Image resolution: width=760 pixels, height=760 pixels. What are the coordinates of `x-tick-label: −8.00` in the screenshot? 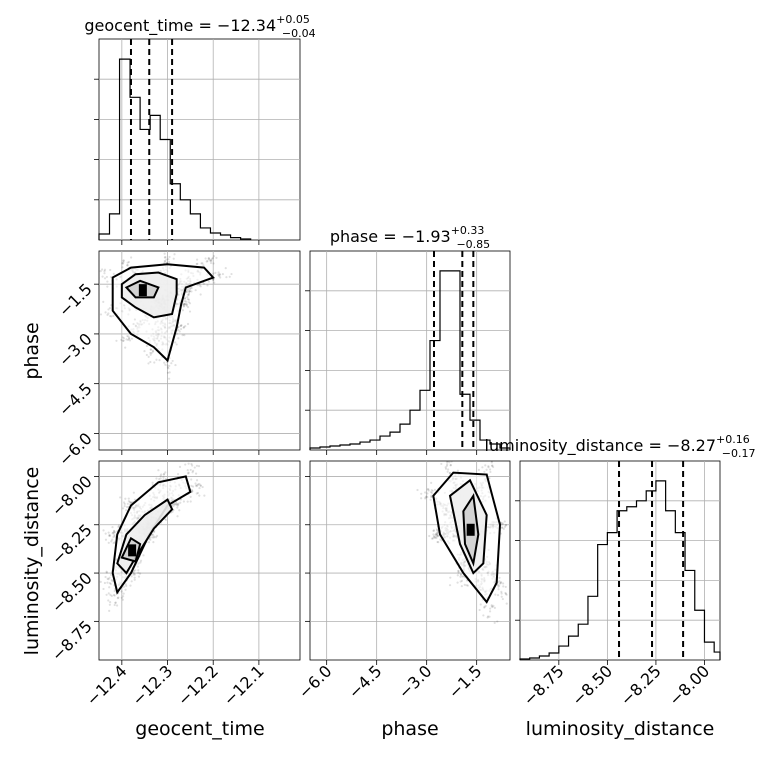 It's located at (689, 685).